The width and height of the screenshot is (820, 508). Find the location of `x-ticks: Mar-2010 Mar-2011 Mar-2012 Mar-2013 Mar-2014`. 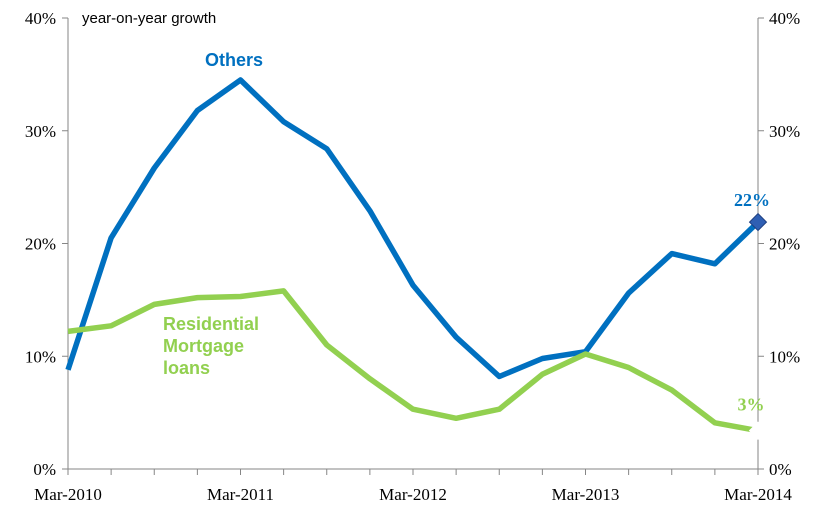

x-ticks: Mar-2010 Mar-2011 Mar-2012 Mar-2013 Mar-2014 is located at coordinates (413, 486).